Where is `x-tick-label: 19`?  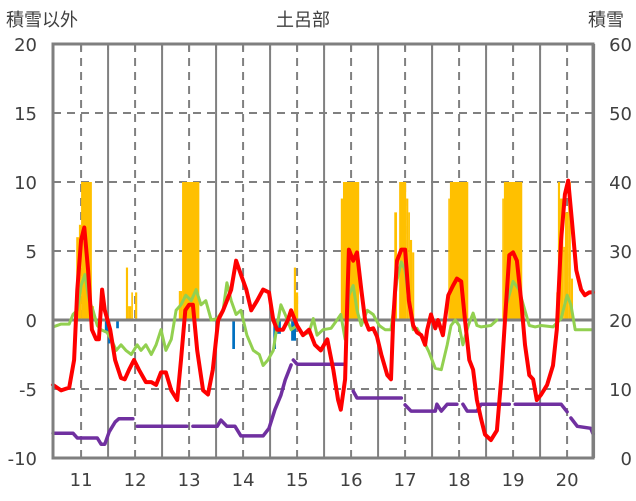
x-tick-label: 19 is located at coordinates (513, 480).